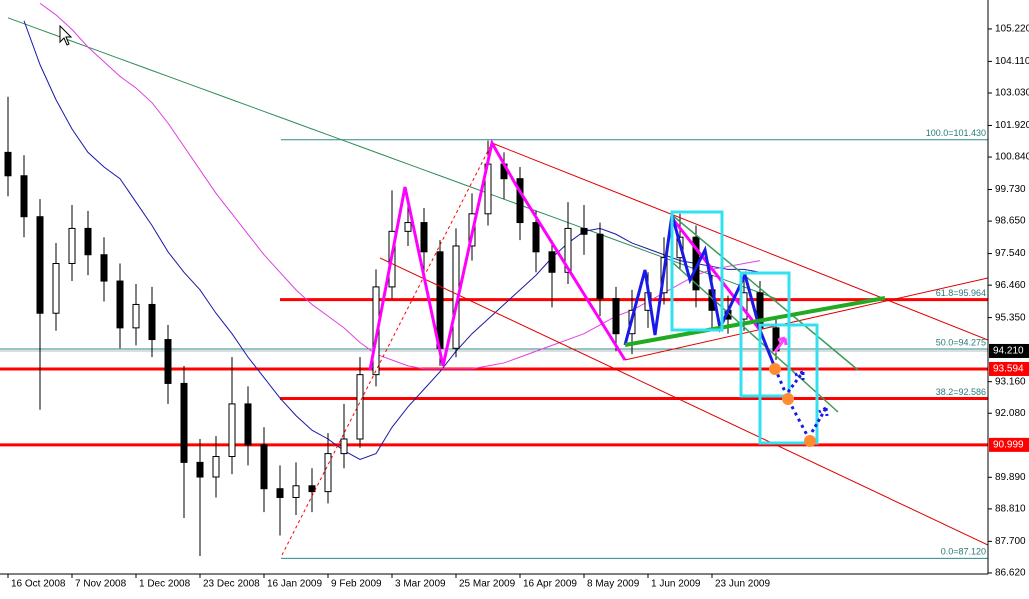  Describe the element at coordinates (1010, 573) in the screenshot. I see `y-tick-label: 86.620` at that location.